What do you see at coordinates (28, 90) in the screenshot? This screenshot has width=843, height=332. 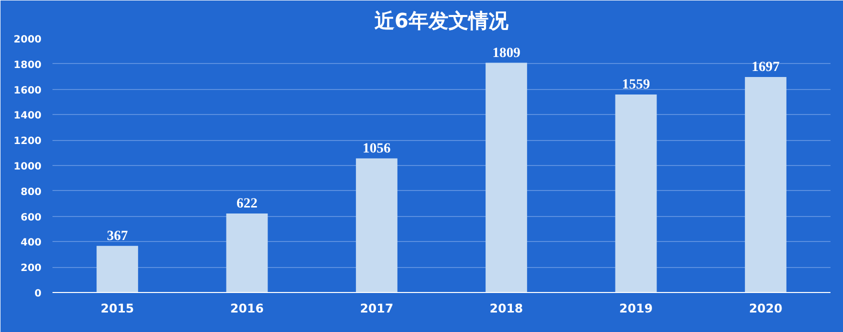 I see `y-tick-label: 1600` at bounding box center [28, 90].